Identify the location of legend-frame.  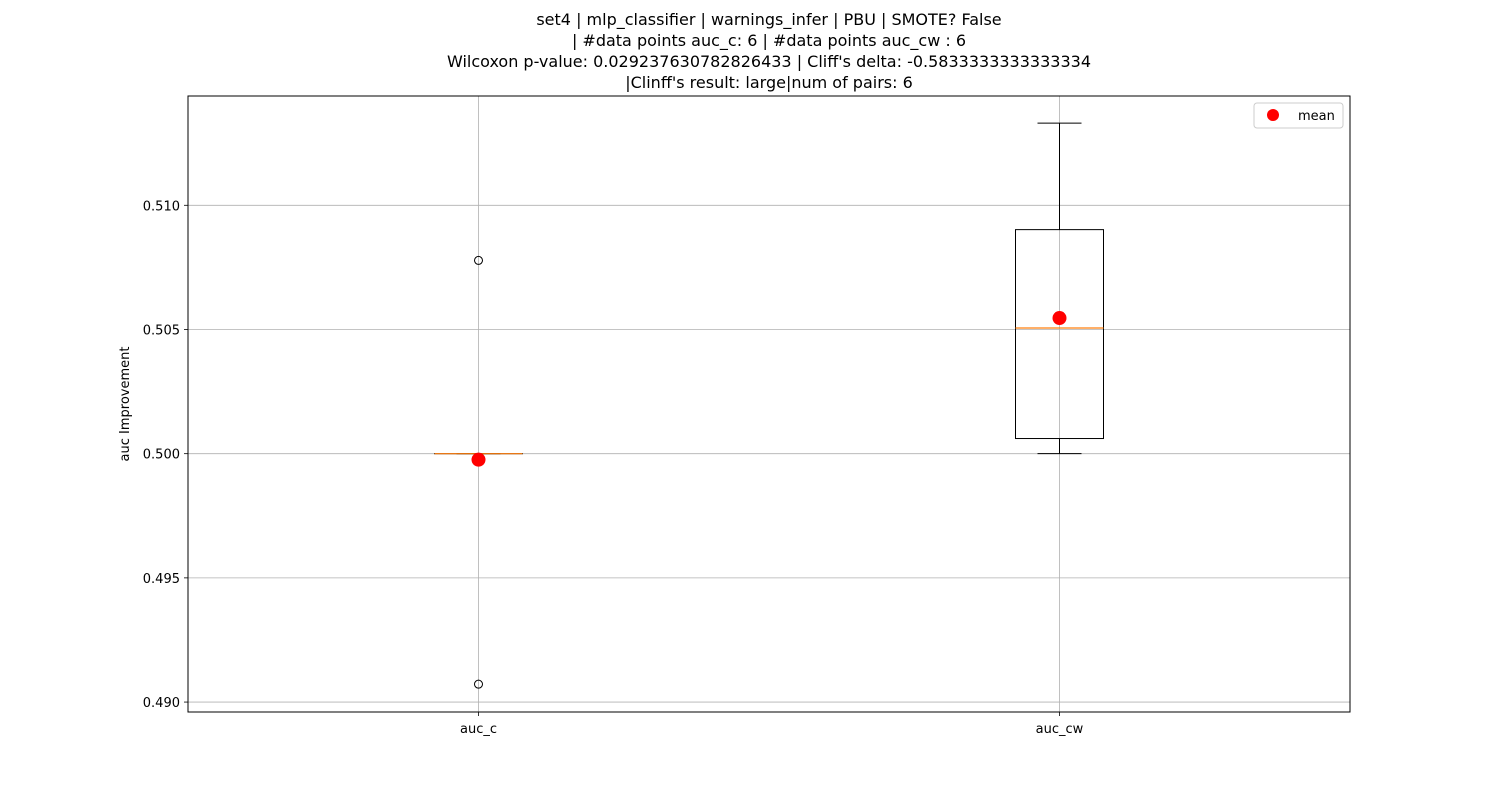
(1298, 115).